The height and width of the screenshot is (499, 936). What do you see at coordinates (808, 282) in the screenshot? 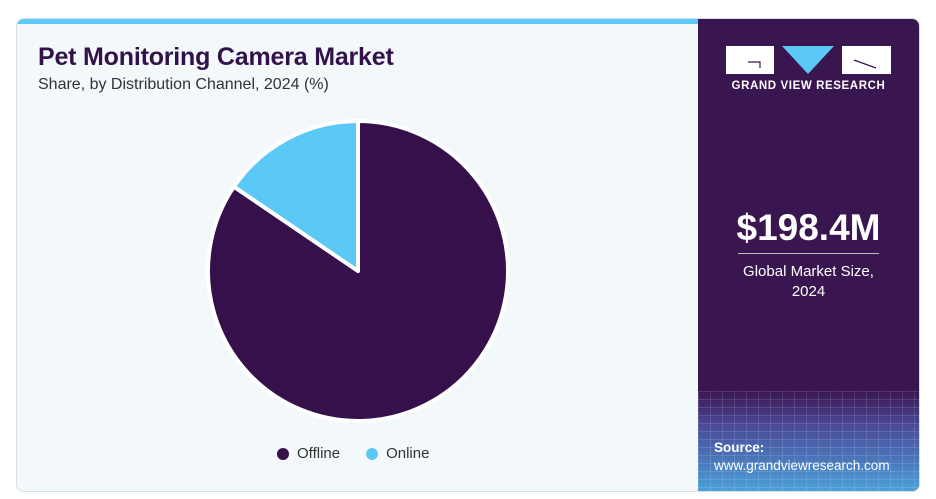
I see `market-size-caption: Global Market Size, 2024` at bounding box center [808, 282].